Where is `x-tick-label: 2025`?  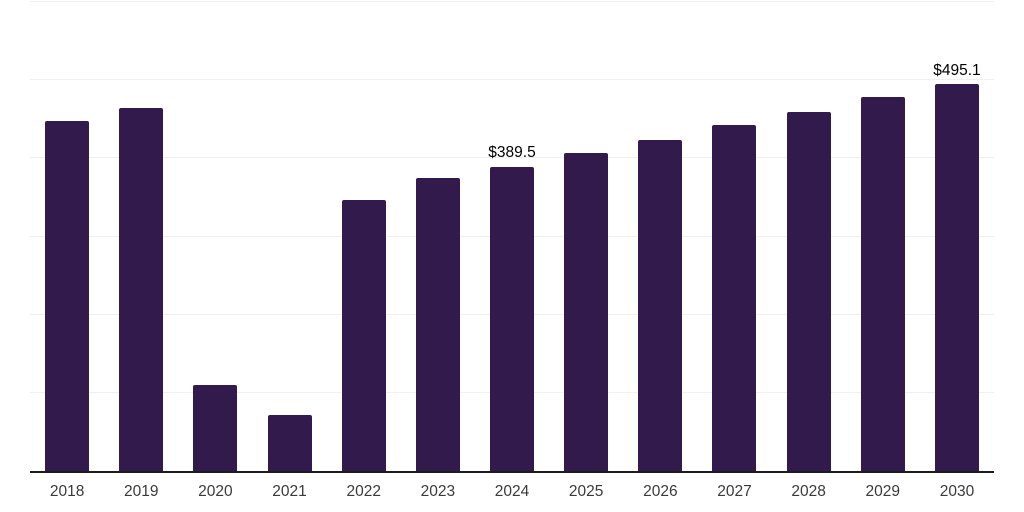
x-tick-label: 2025 is located at coordinates (586, 491).